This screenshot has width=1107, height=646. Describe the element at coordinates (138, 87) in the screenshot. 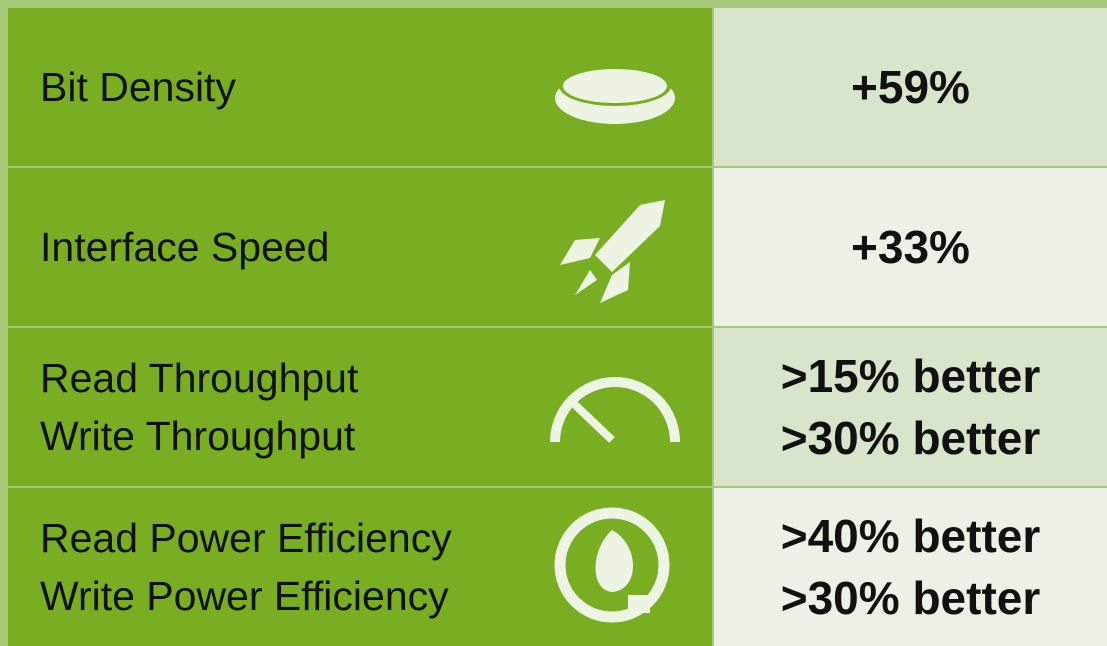

I see `row-label: Bit Density` at that location.